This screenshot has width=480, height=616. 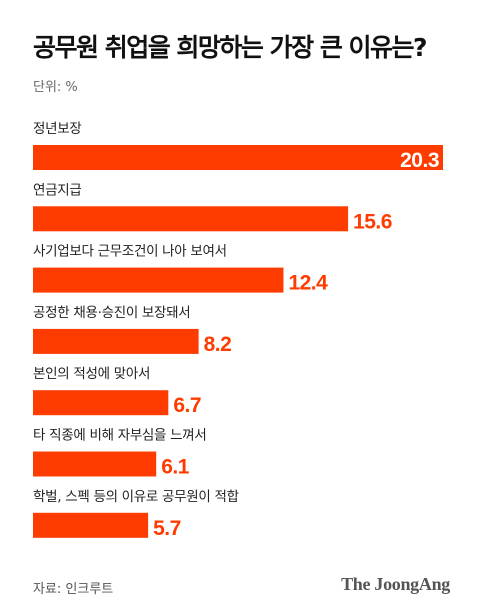 What do you see at coordinates (187, 405) in the screenshot?
I see `value-label: 6.7` at bounding box center [187, 405].